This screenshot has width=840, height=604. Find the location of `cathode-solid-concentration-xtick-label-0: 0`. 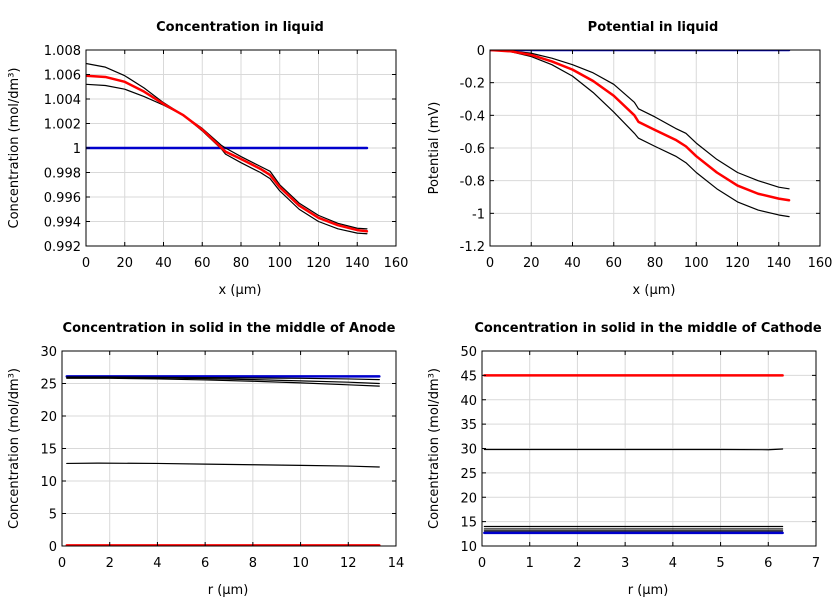

cathode-solid-concentration-xtick-label-0: 0 is located at coordinates (482, 563).